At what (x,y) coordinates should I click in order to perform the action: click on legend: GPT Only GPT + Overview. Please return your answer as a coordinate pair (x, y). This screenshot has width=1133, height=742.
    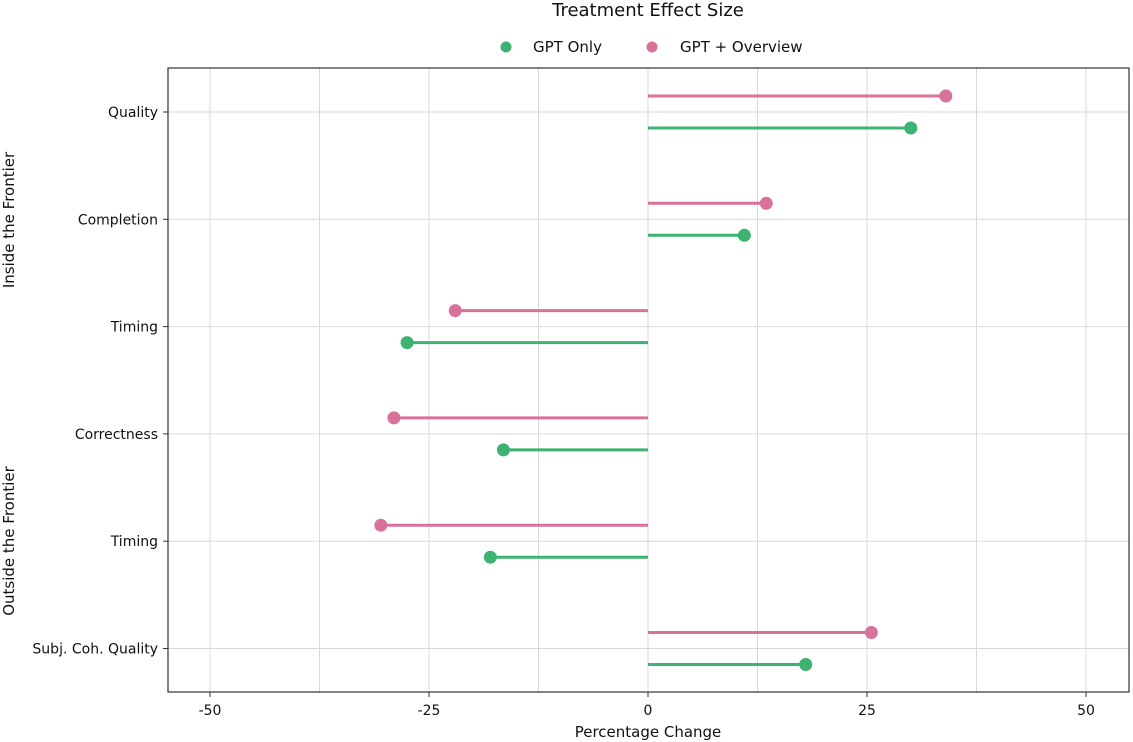
    Looking at the image, I should click on (651, 47).